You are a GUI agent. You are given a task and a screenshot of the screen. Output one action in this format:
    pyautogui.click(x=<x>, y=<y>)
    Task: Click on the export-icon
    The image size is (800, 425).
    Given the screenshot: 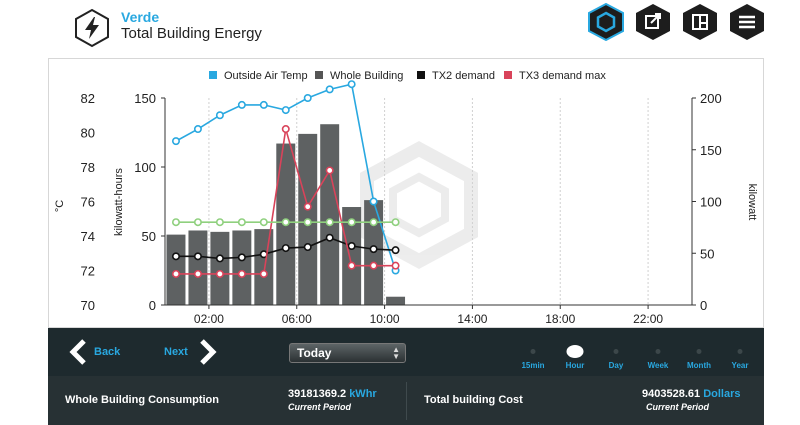 What is the action you would take?
    pyautogui.click(x=653, y=22)
    